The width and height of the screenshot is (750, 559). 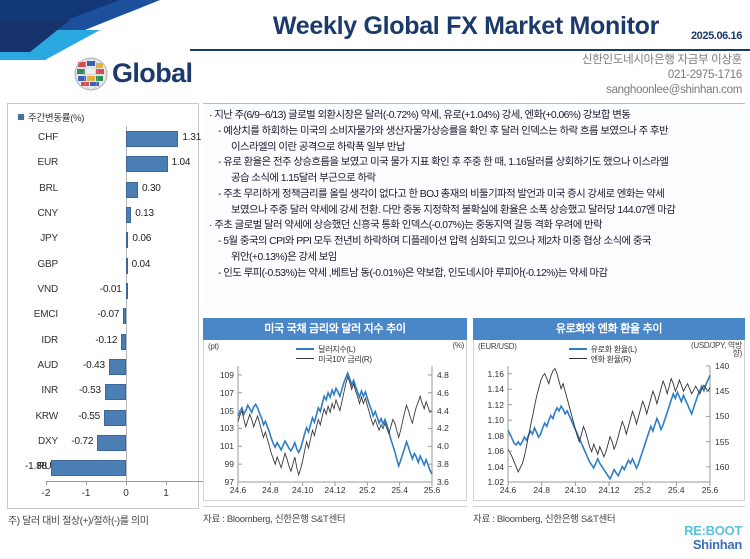 I want to click on bar-row: KRW -0.55, so click(x=103, y=417).